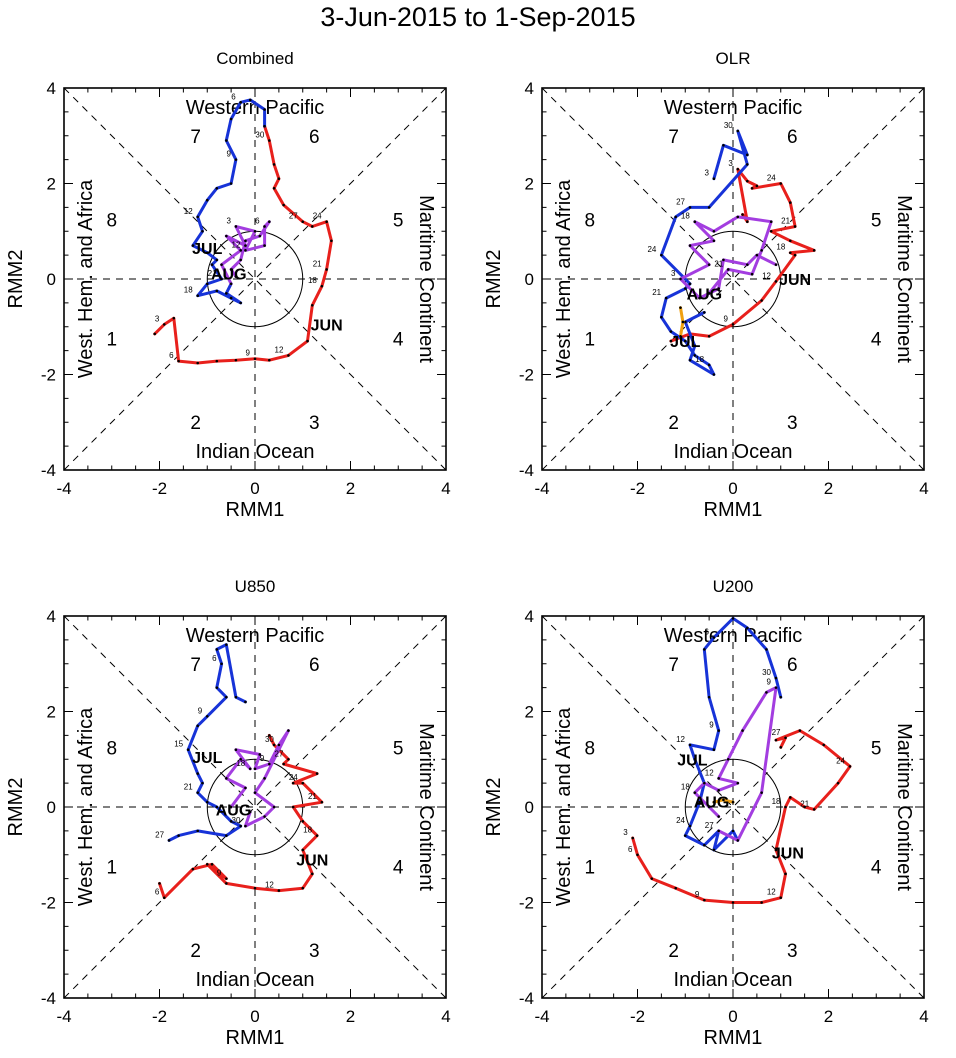 The height and width of the screenshot is (1058, 956). Describe the element at coordinates (704, 252) in the screenshot. I see `trajectory-jul` at that location.